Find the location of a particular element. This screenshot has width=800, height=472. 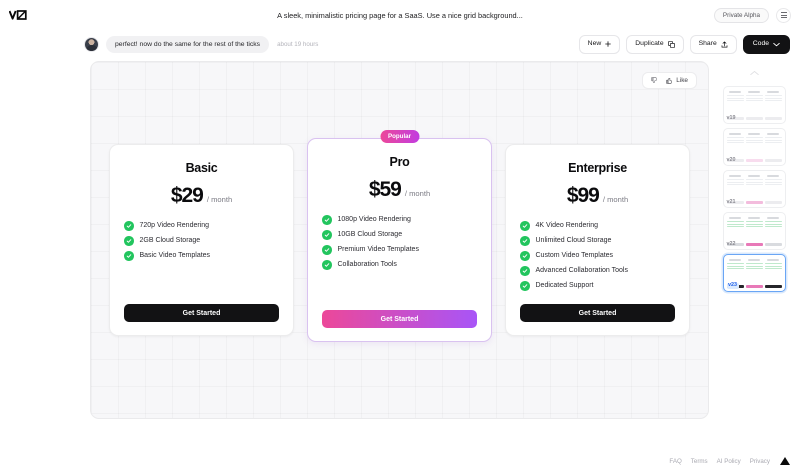

code-button: Code is located at coordinates (766, 44).